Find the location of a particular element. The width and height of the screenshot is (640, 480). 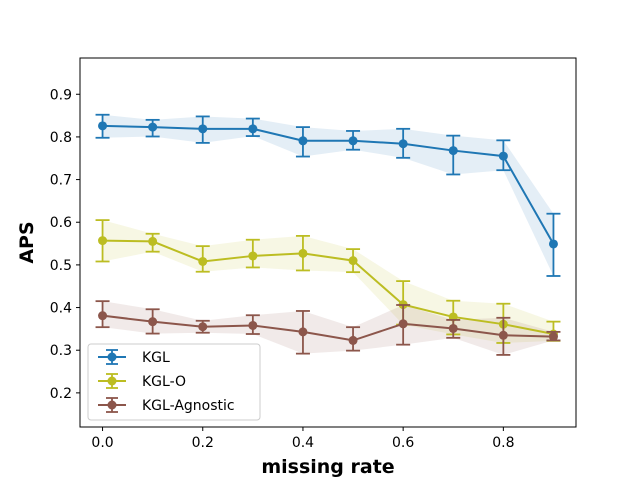

x-axis: 0.0 0.2 0.4 0.6 0.8 is located at coordinates (302, 439).